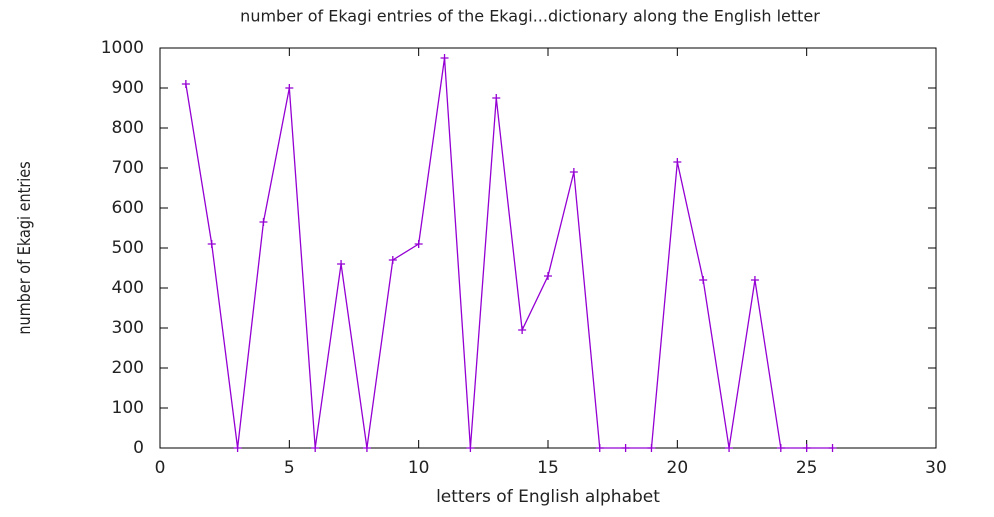 Image resolution: width=994 pixels, height=517 pixels. I want to click on y-tick-label: 600, so click(128, 208).